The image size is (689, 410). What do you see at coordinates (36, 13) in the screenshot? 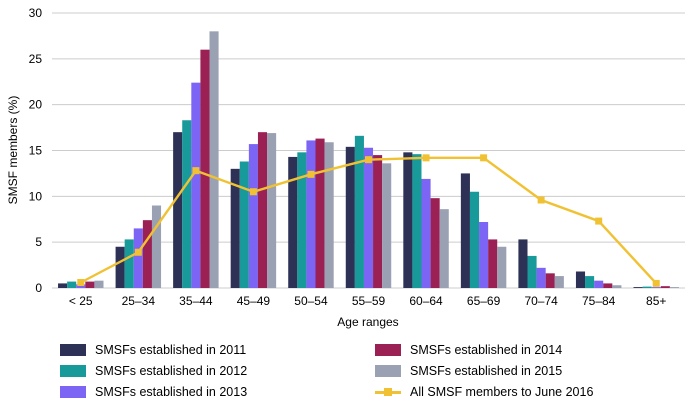
I see `y-tick-label: 30` at bounding box center [36, 13].